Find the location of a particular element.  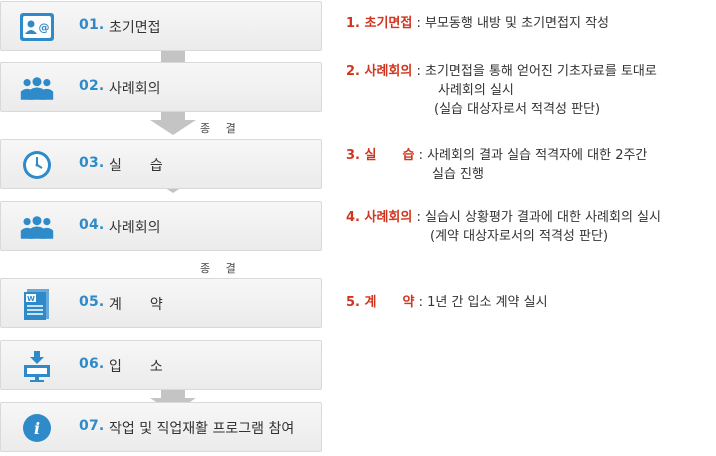

step-number: 05. is located at coordinates (92, 302).